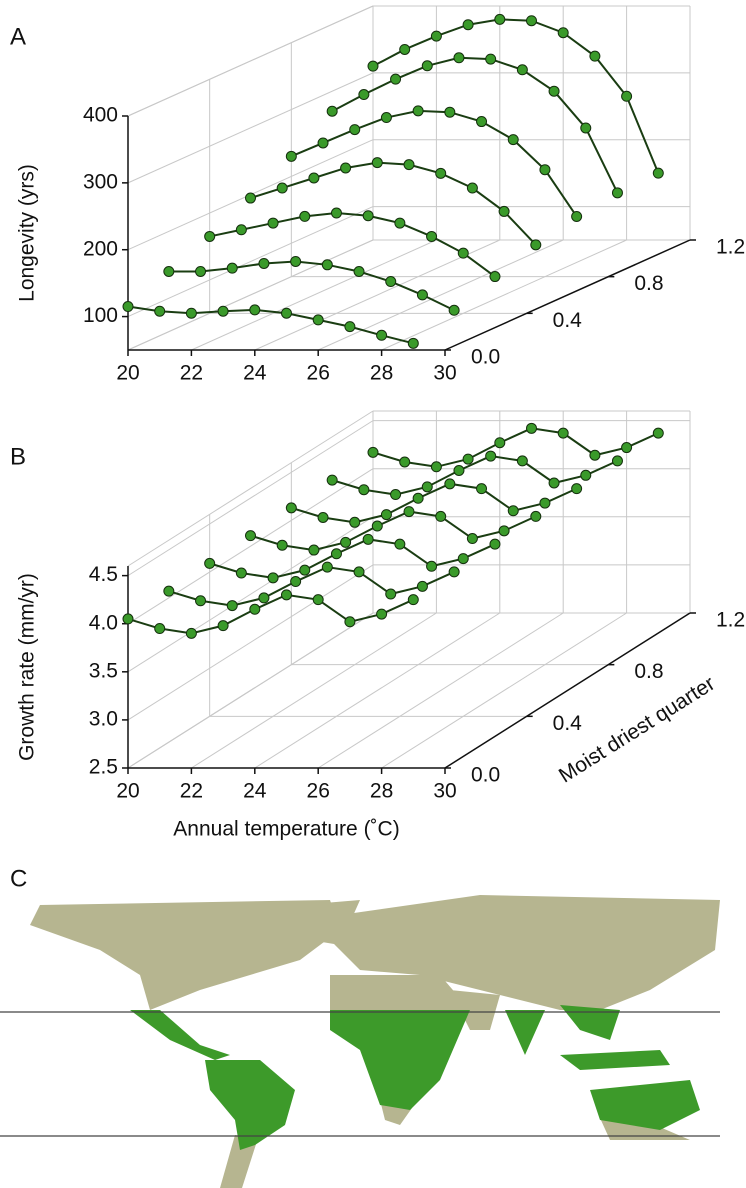  I want to click on x-tick-label: 26, so click(318, 791).